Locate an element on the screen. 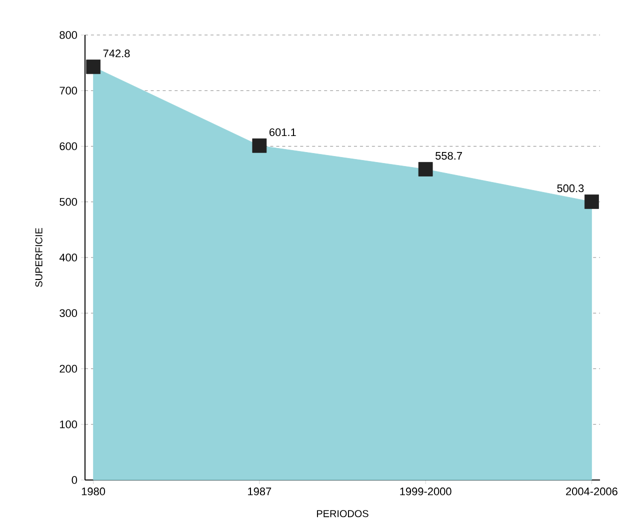 This screenshot has width=628, height=532. y-tick-label: 600 is located at coordinates (69, 146).